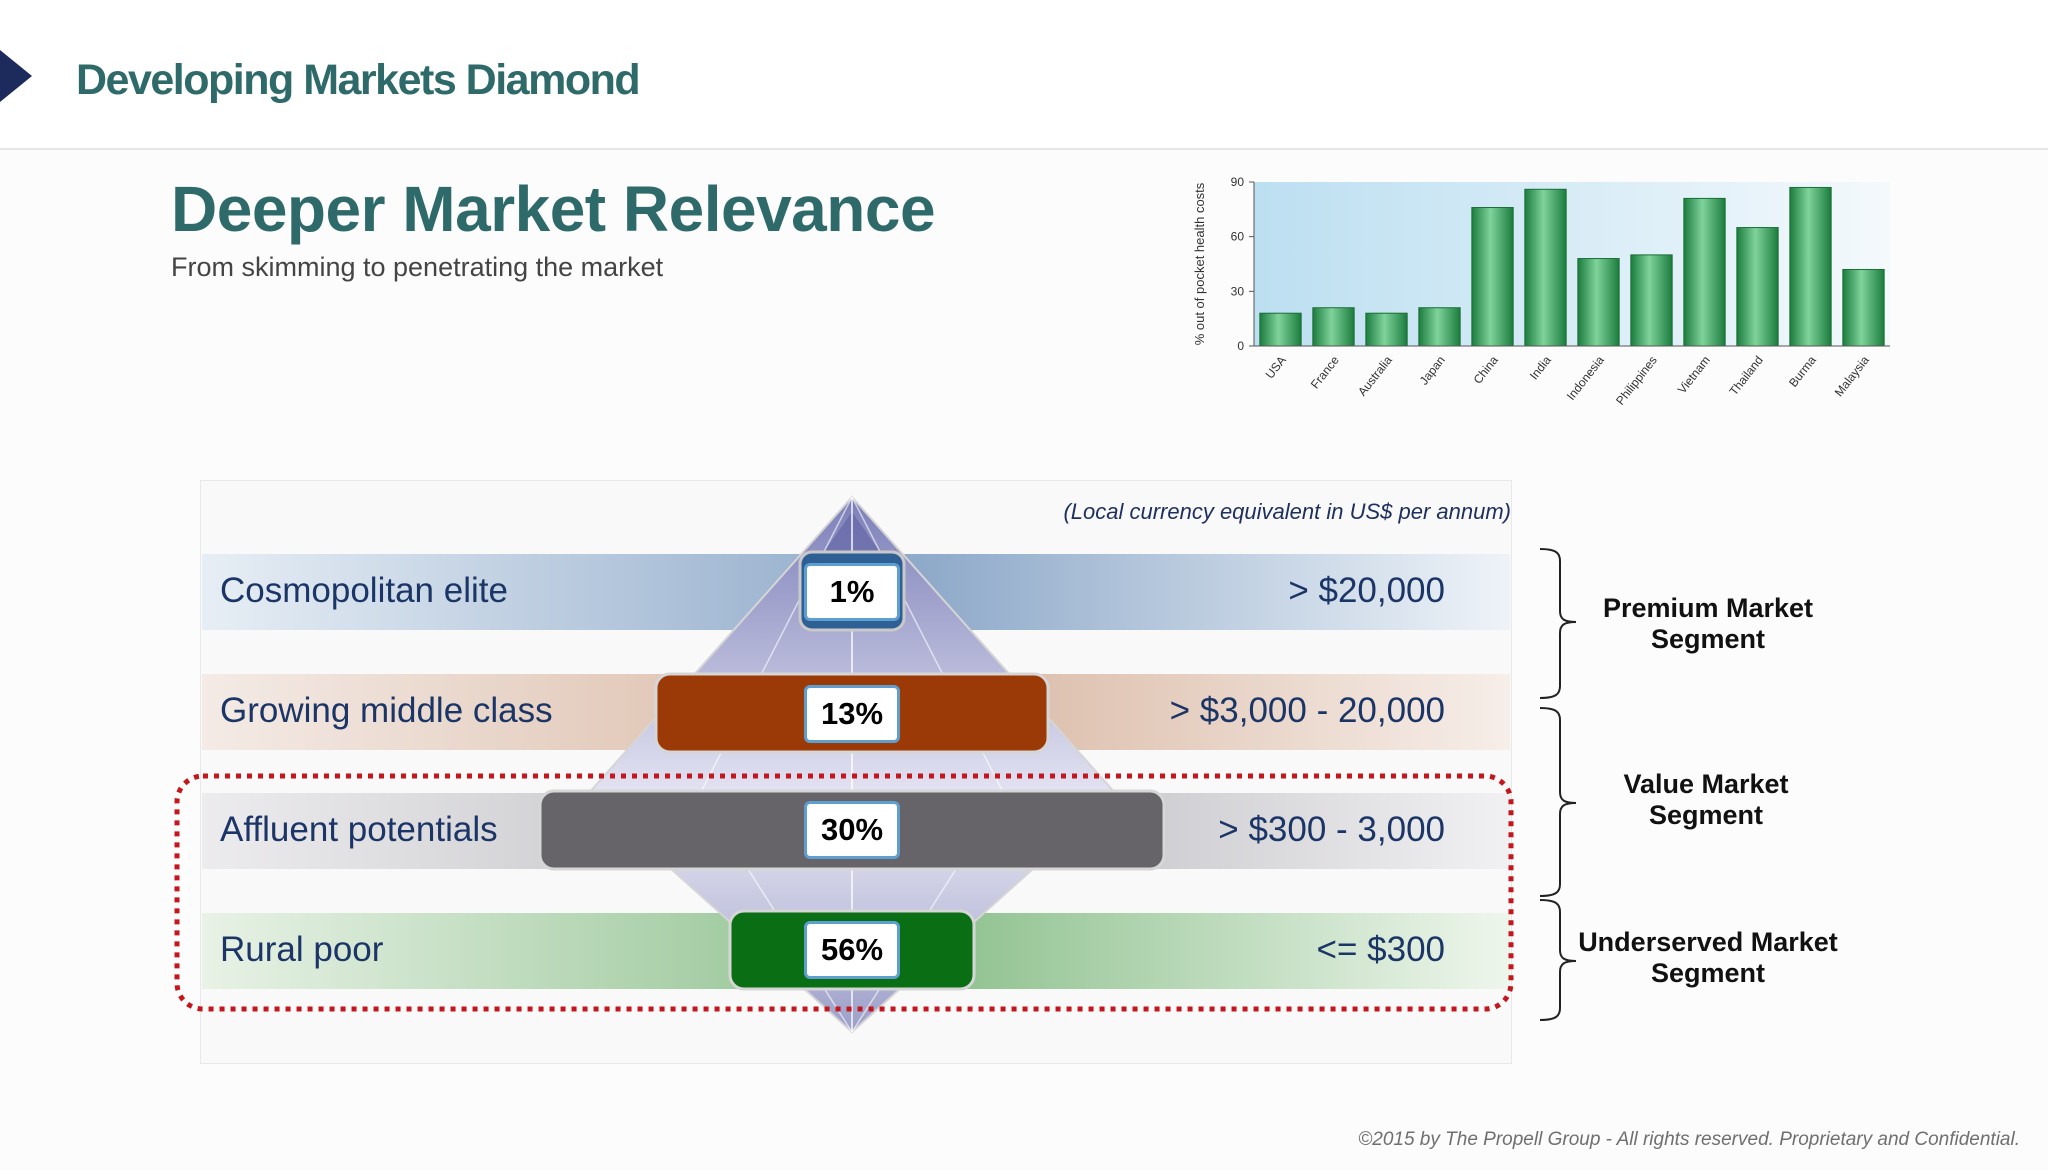 This screenshot has width=2048, height=1170. I want to click on y-tick-label: 90, so click(1238, 182).